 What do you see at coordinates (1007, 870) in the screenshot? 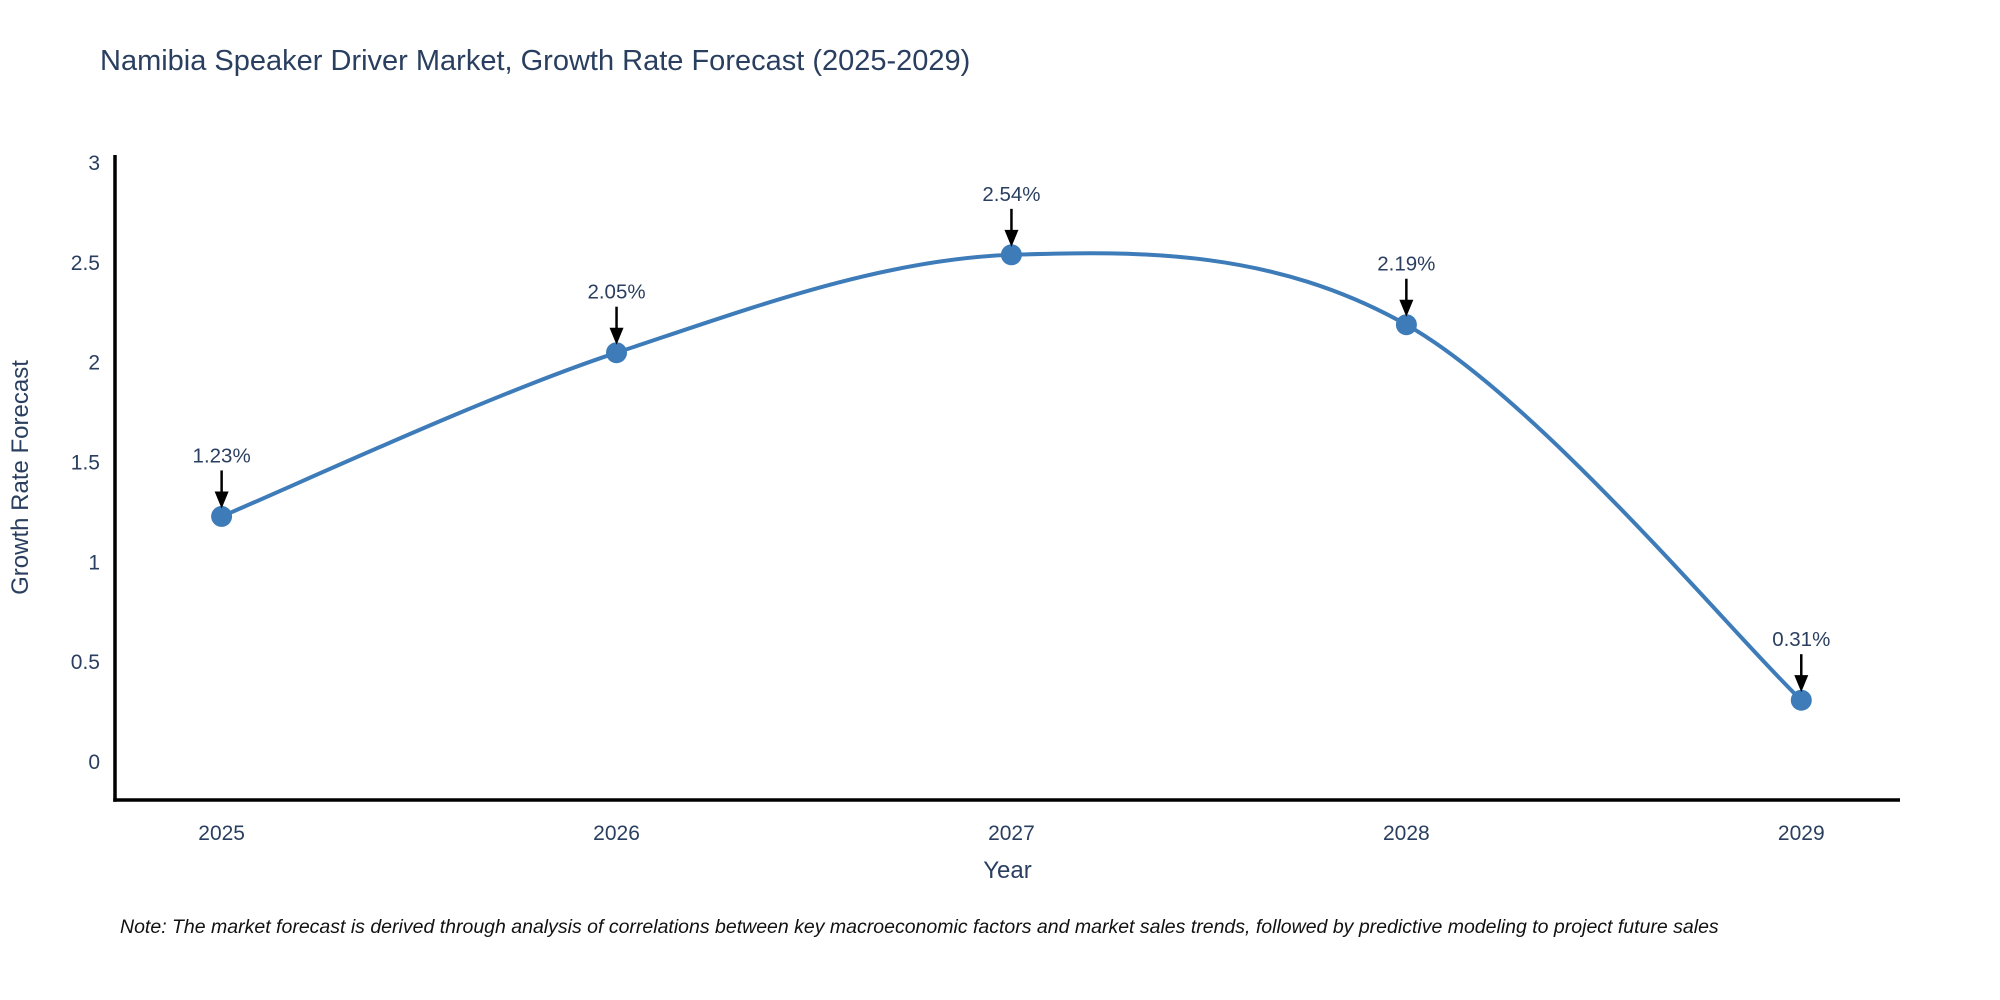
I see `x-axis-title: Year` at bounding box center [1007, 870].